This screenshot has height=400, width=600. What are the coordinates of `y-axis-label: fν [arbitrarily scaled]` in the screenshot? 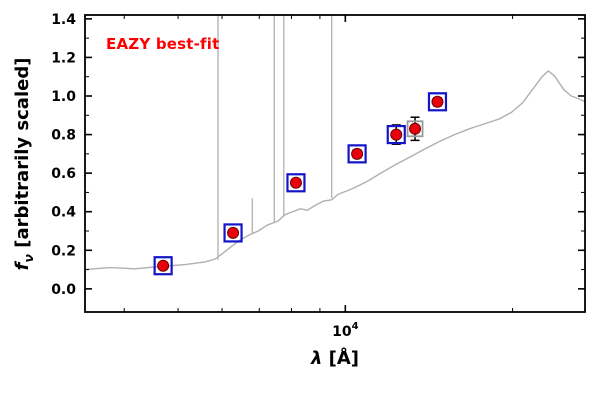 It's located at (24, 164).